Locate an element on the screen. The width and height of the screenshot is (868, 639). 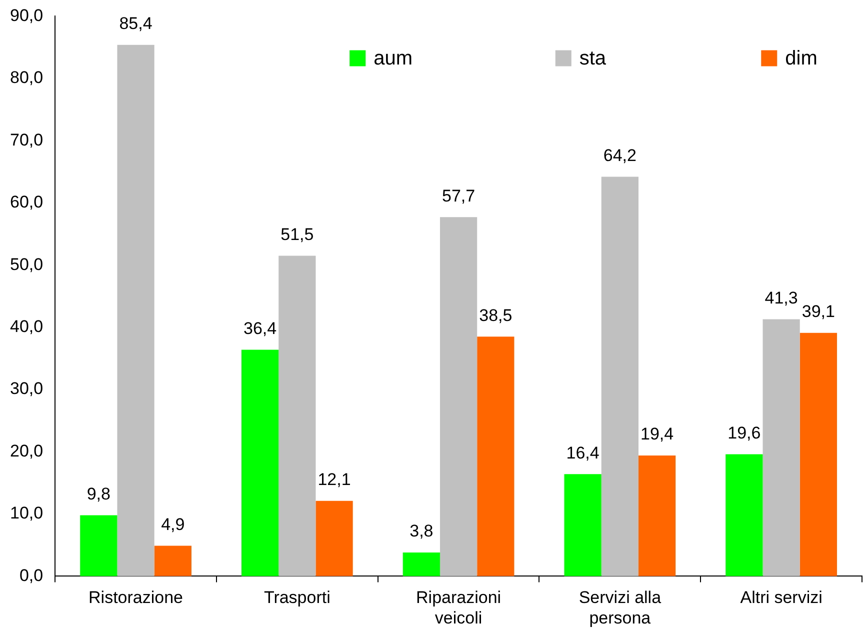
y-tick-label: 10,0 is located at coordinates (27, 513).